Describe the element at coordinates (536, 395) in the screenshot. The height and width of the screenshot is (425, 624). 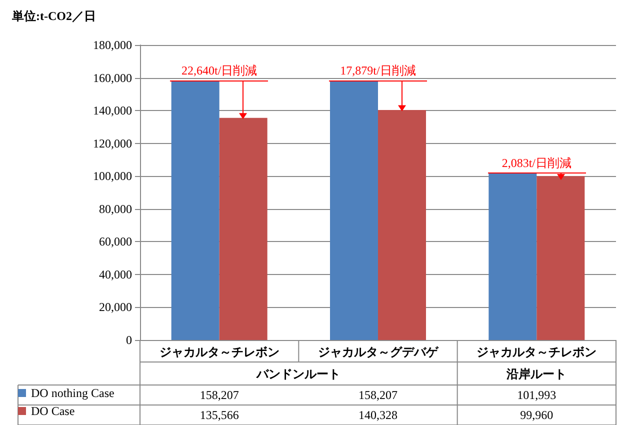
I see `data-label: 101,993` at that location.